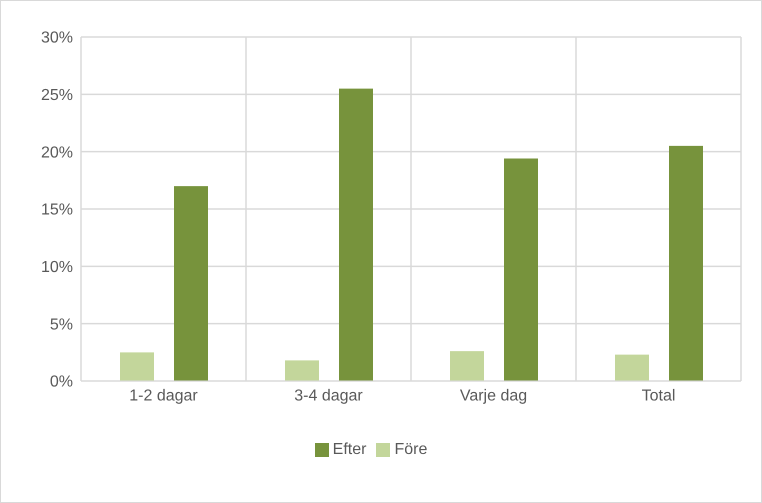  What do you see at coordinates (56, 153) in the screenshot?
I see `y-tick-label: 20%` at bounding box center [56, 153].